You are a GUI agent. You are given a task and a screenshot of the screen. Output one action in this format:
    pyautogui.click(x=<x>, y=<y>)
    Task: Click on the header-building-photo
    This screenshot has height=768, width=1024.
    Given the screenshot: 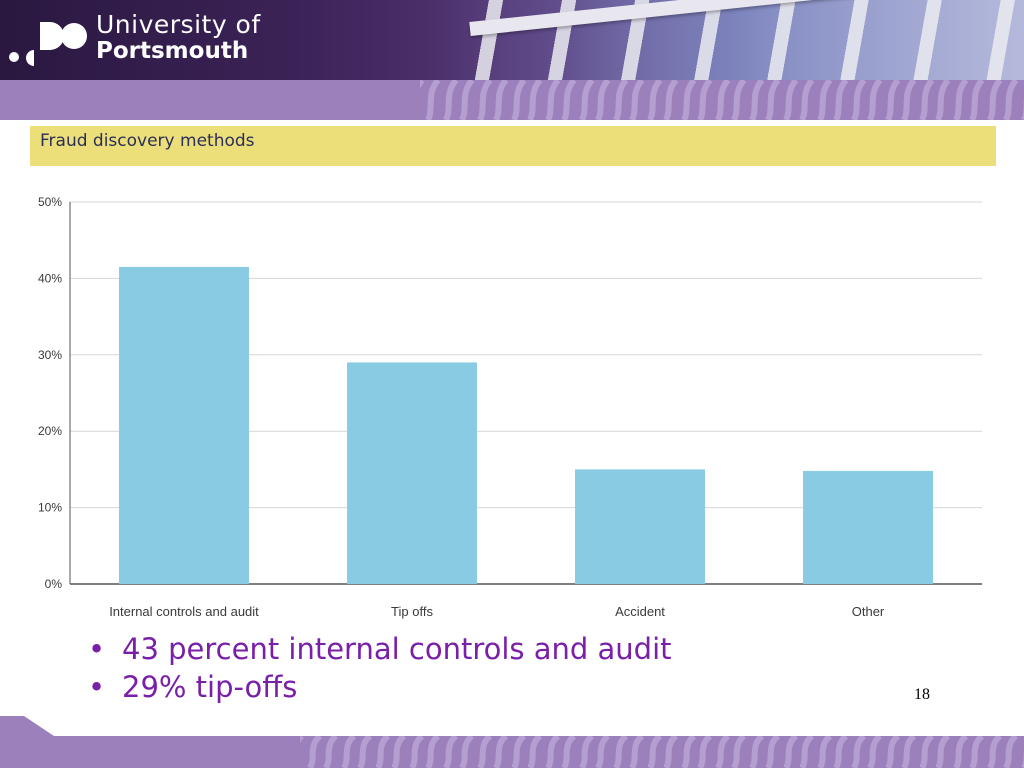 What is the action you would take?
    pyautogui.click(x=727, y=40)
    